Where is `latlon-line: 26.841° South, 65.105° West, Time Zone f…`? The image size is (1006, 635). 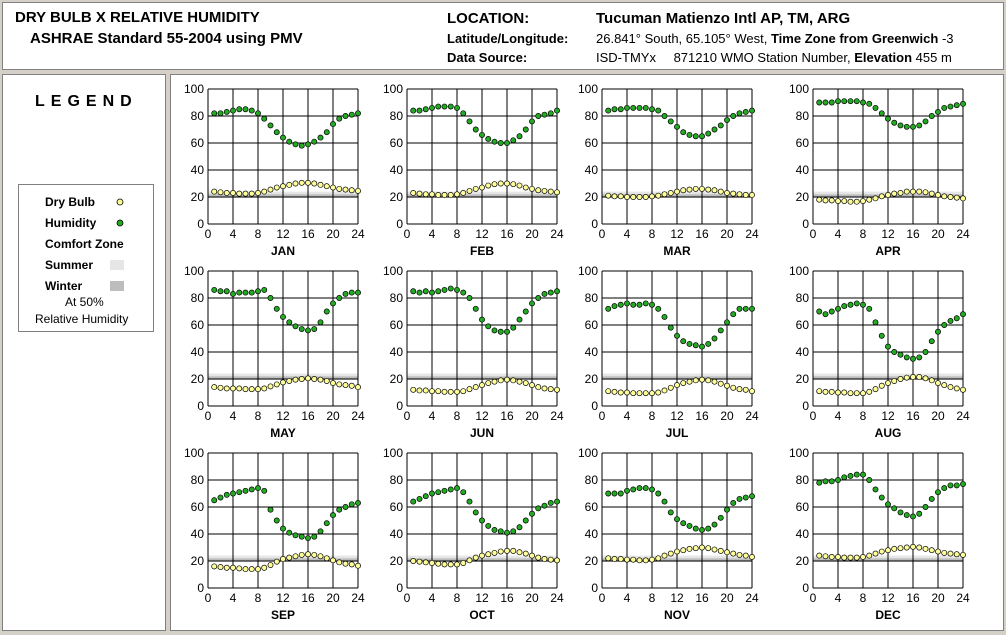 latlon-line: 26.841° South, 65.105° West, Time Zone f… is located at coordinates (775, 38).